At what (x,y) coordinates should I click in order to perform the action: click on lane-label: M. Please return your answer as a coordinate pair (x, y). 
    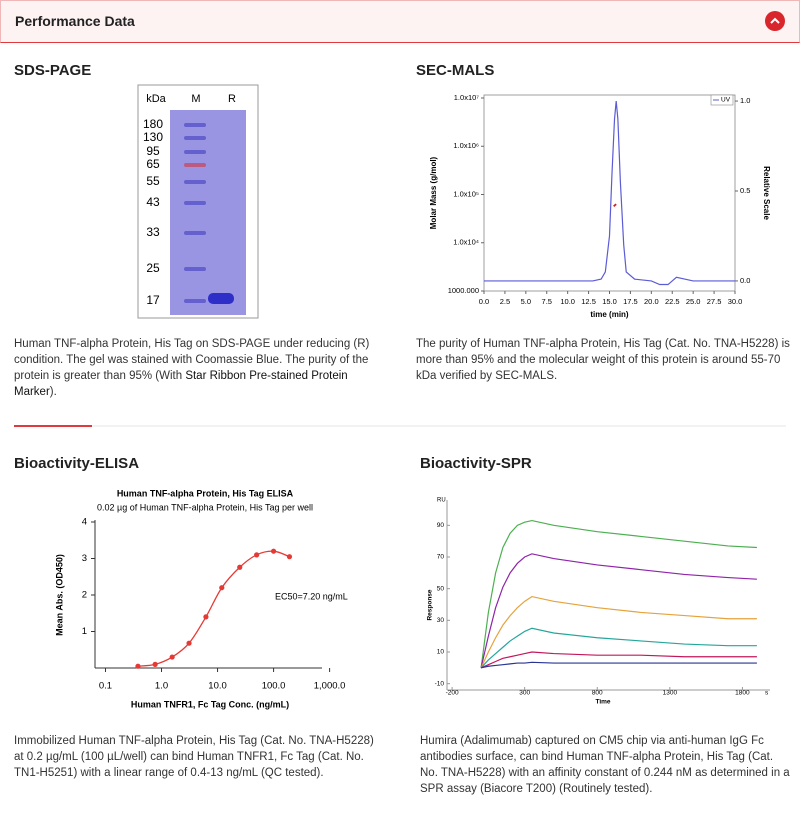
    Looking at the image, I should click on (195, 99).